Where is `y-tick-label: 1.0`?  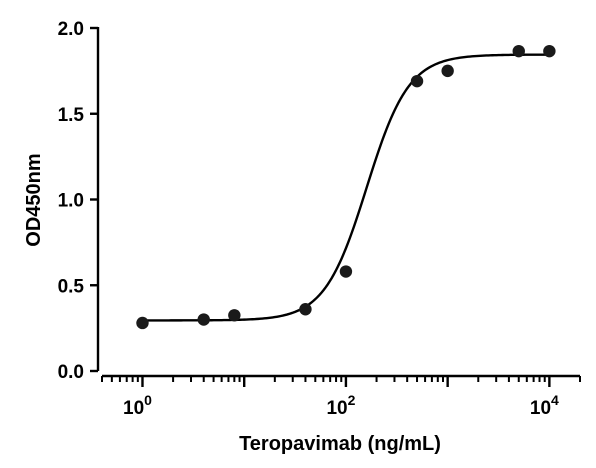 y-tick-label: 1.0 is located at coordinates (71, 201).